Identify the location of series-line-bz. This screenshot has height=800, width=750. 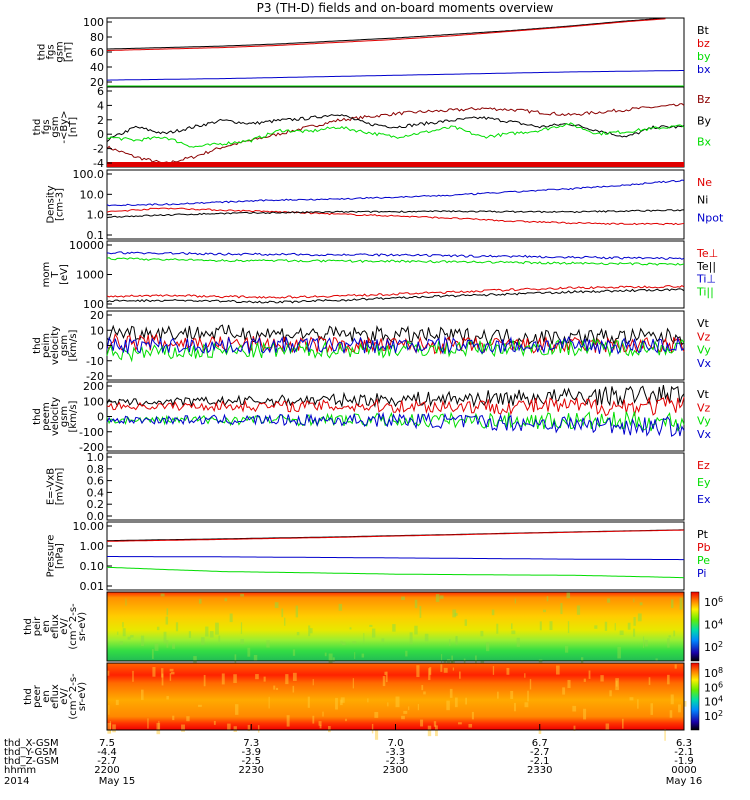
(386, 34).